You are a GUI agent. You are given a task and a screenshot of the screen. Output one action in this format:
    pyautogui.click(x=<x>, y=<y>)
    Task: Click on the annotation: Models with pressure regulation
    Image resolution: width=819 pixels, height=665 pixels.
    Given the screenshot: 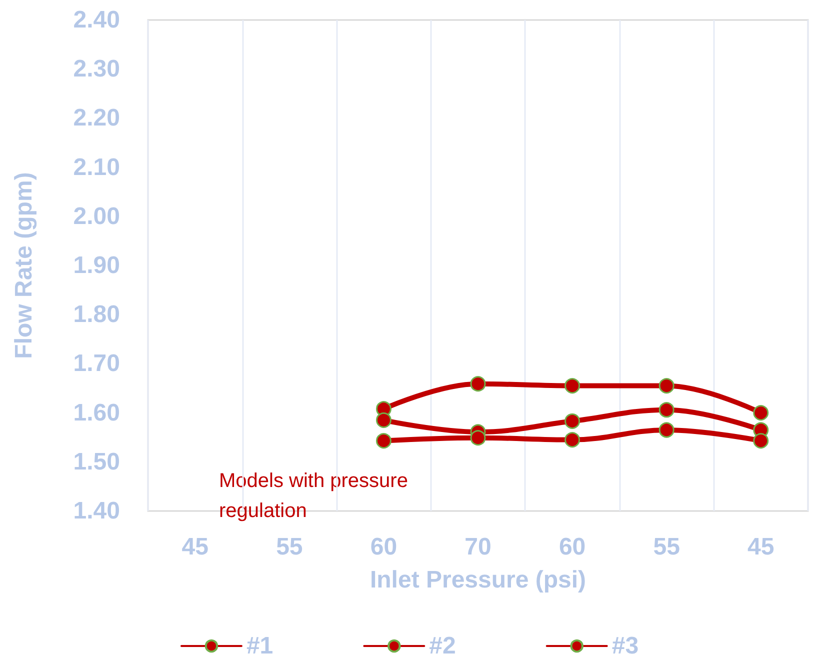 What is the action you would take?
    pyautogui.click(x=313, y=496)
    